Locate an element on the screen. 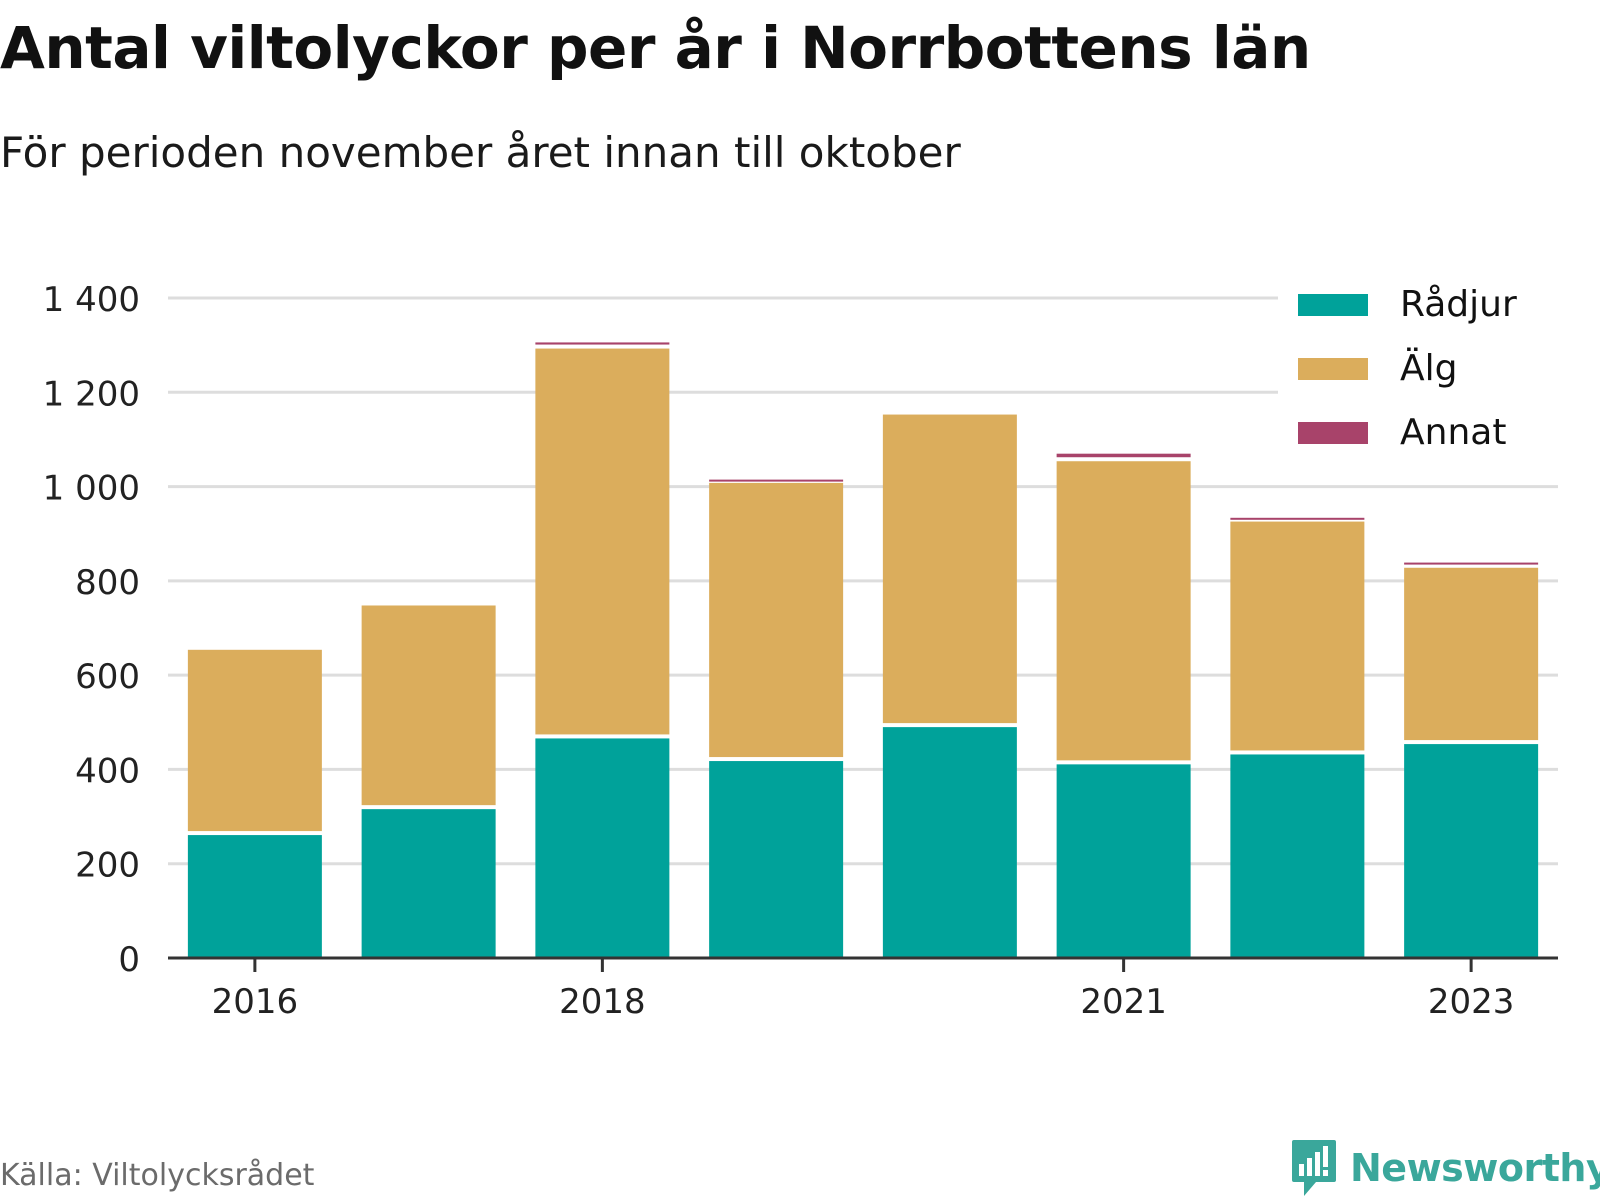  x-tick-label: 2023 is located at coordinates (1471, 1002).